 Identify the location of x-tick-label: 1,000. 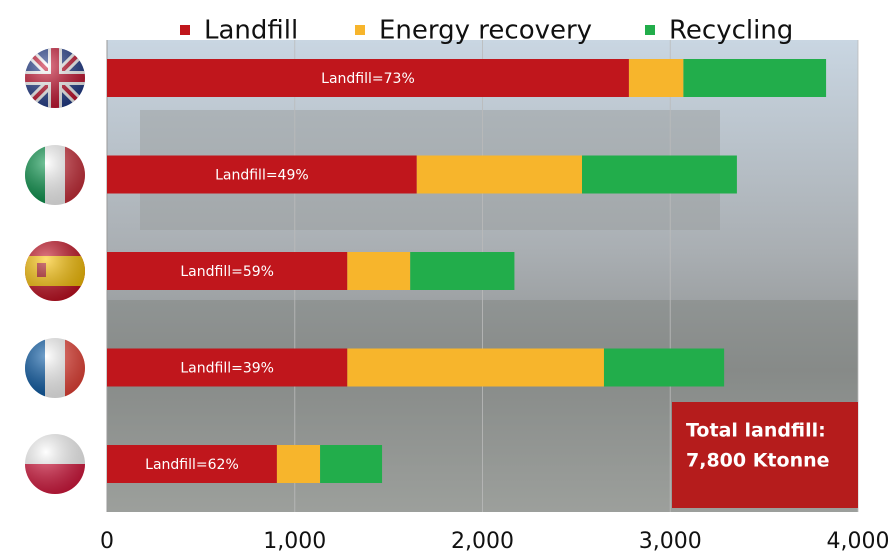
(294, 541).